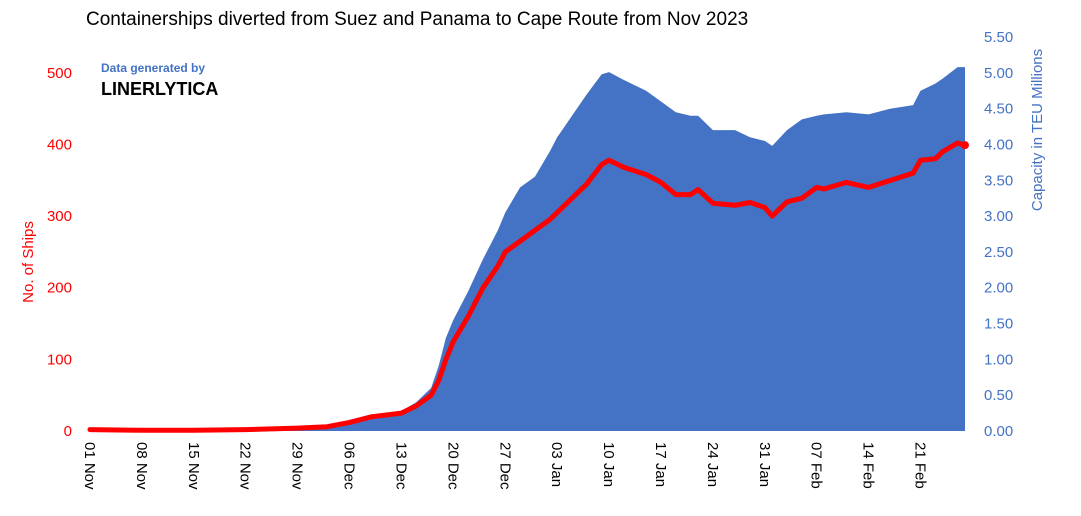 The image size is (1081, 516). I want to click on y-left-tick-label: 300, so click(59, 216).